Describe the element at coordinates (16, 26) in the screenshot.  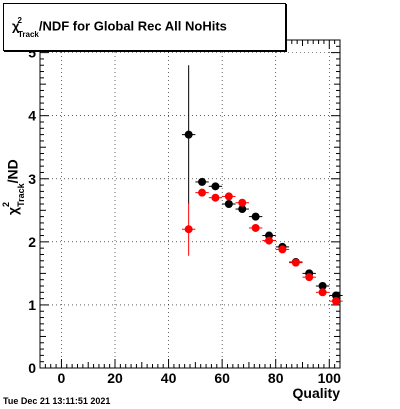
I see `title-chi: χ` at that location.